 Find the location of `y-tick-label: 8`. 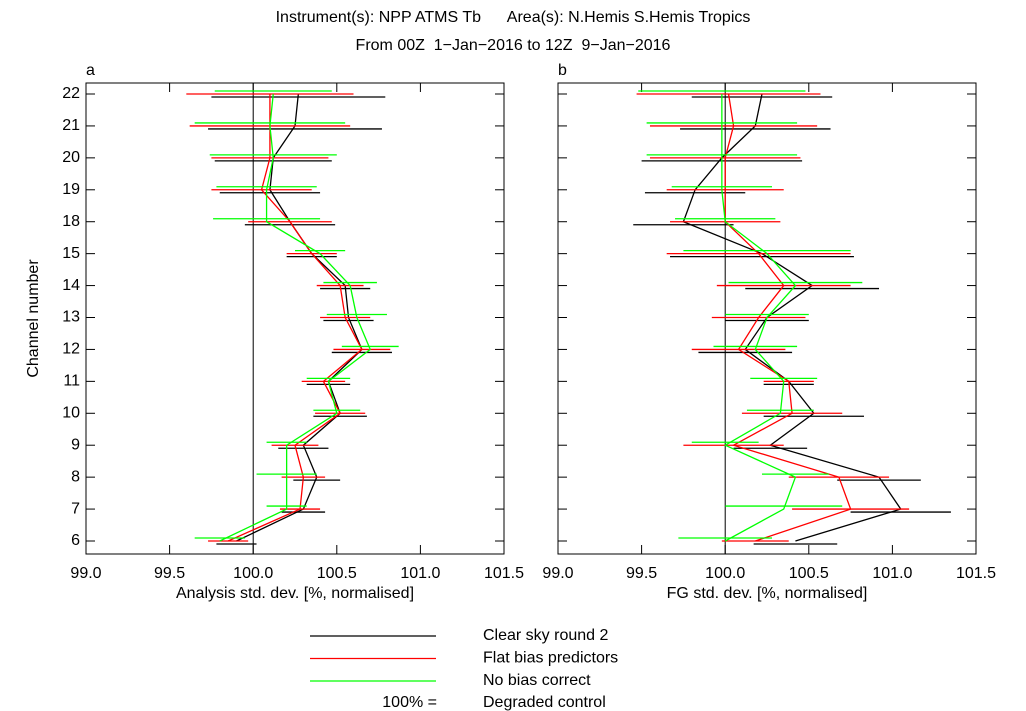

y-tick-label: 8 is located at coordinates (75, 476).